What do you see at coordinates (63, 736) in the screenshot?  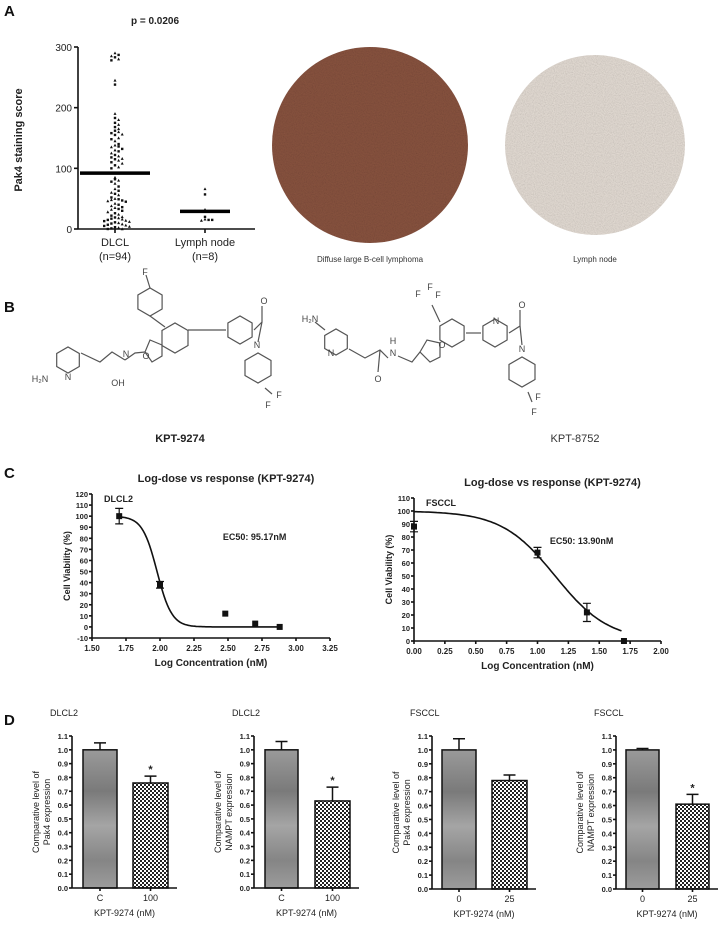 I see `y-tick-label: 1.1` at bounding box center [63, 736].